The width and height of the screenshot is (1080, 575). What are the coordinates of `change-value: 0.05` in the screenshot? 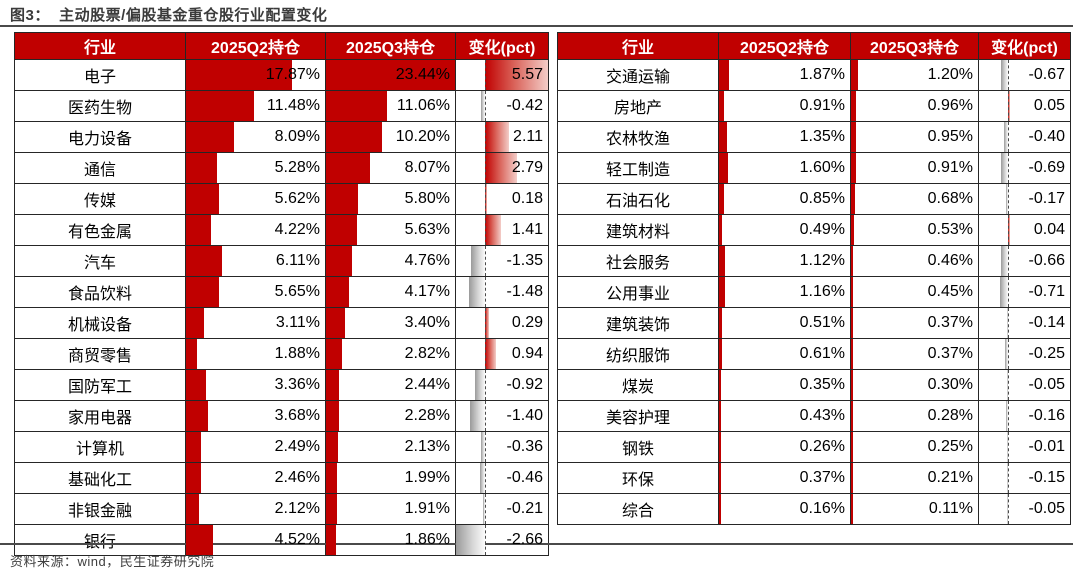 It's located at (1049, 105).